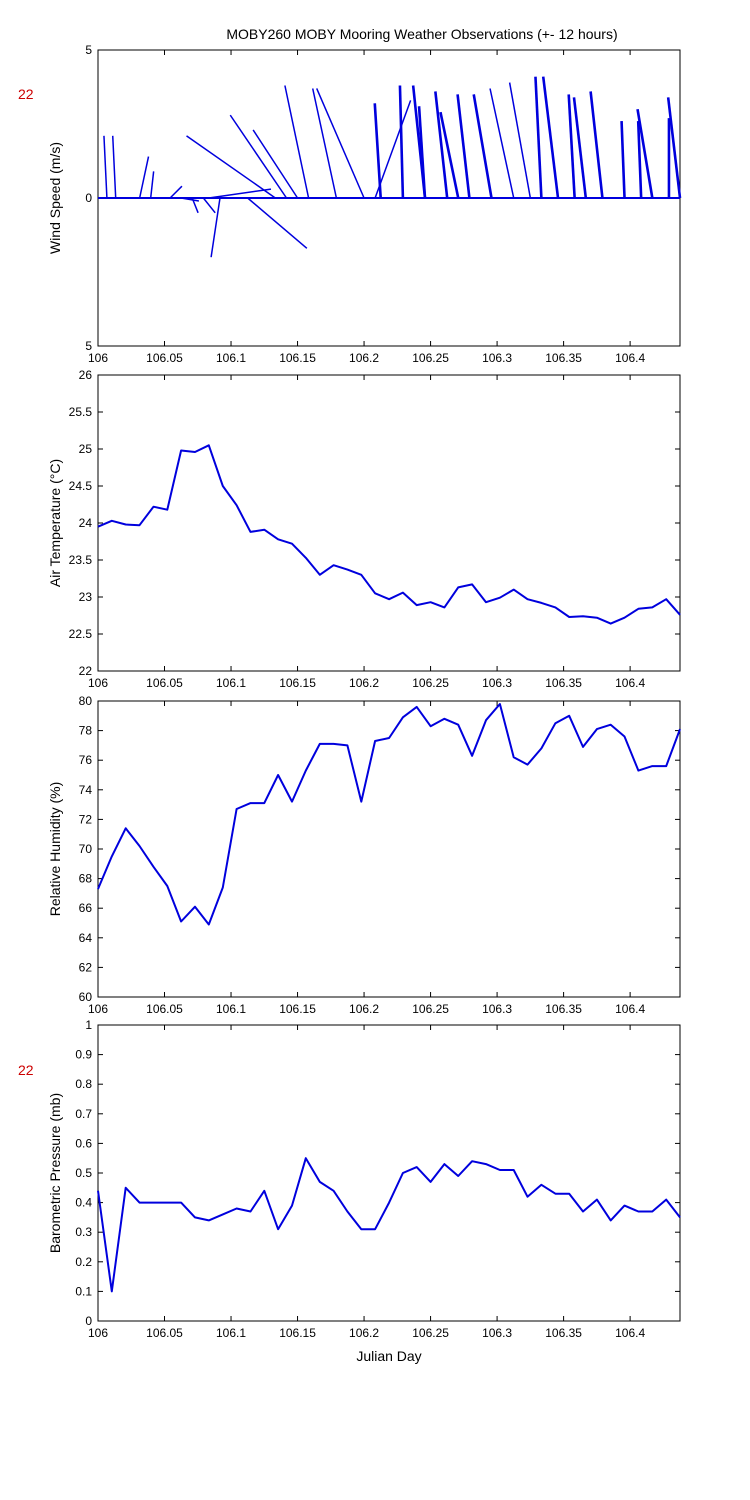 The height and width of the screenshot is (1500, 750). I want to click on y-tick-label: 0.8, so click(83, 1084).